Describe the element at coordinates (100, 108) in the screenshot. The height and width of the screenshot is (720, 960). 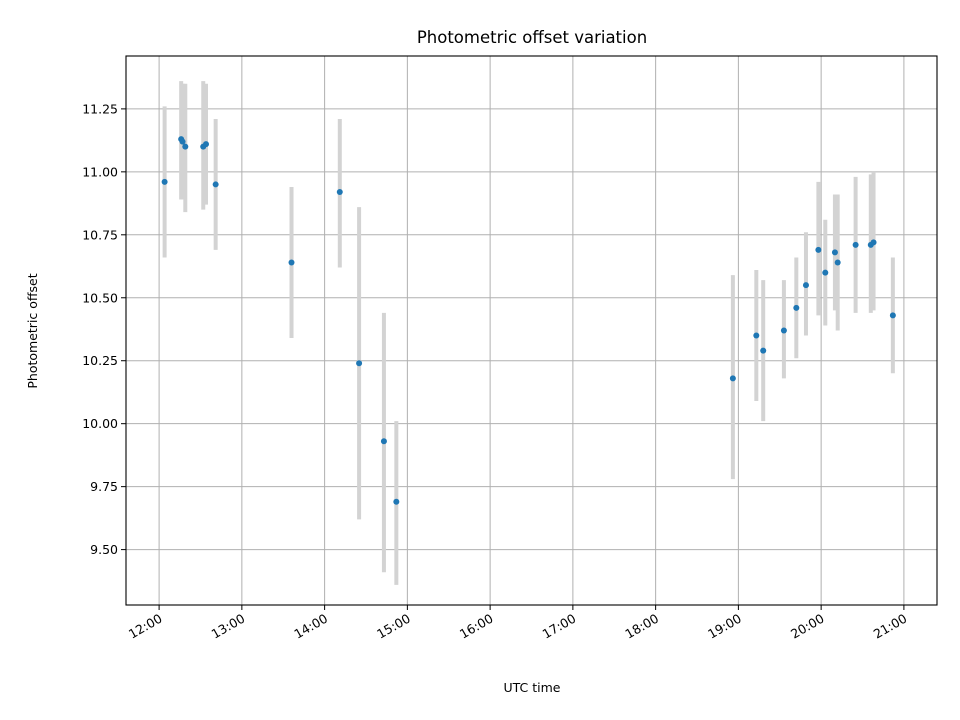
I see `y-tick-label: 11.25` at that location.